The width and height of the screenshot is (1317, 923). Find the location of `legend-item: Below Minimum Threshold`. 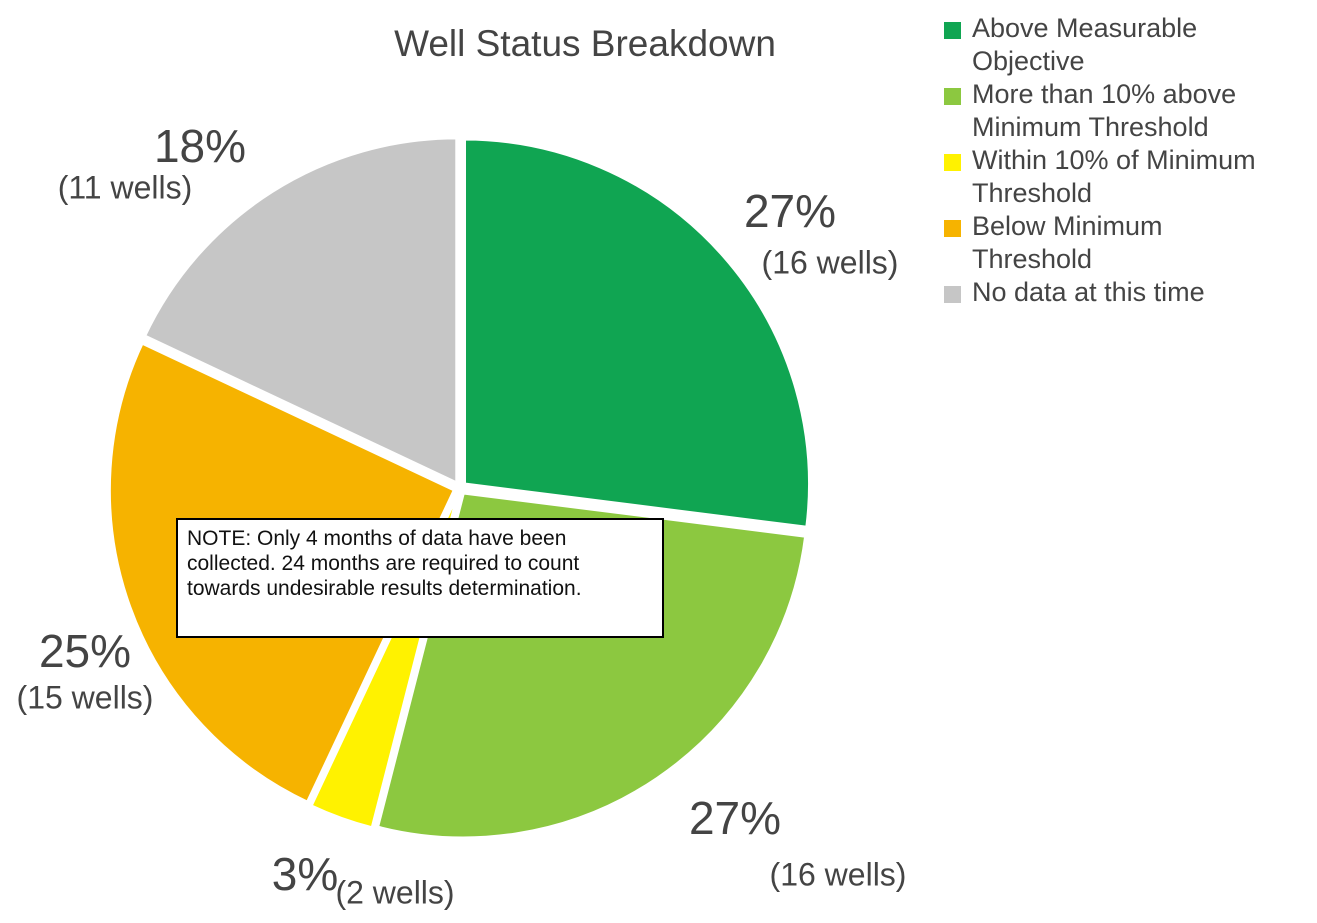

legend-item: Below Minimum Threshold is located at coordinates (1110, 243).